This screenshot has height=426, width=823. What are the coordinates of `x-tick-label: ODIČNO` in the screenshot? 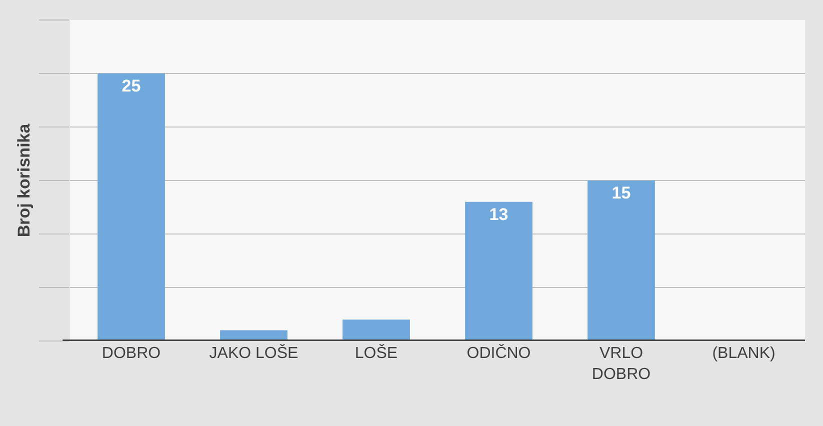 It's located at (498, 353).